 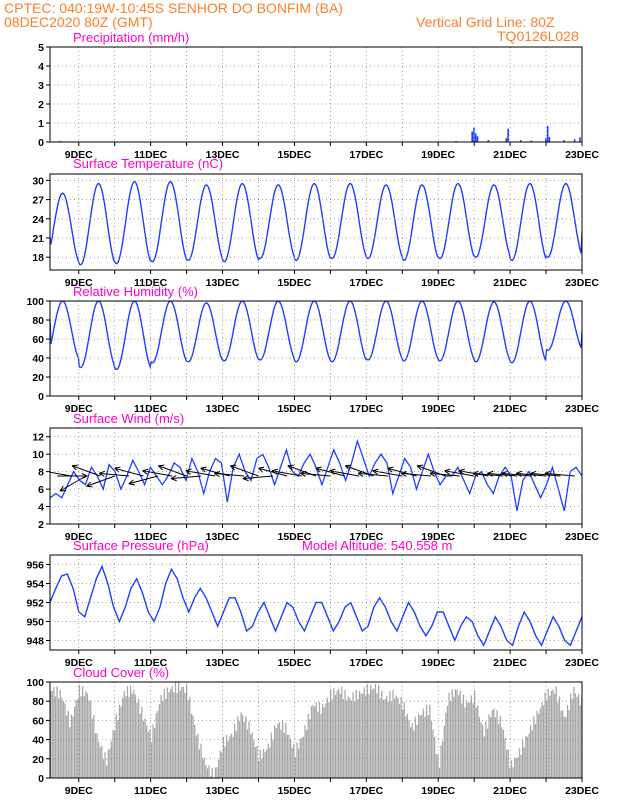 What do you see at coordinates (295, 791) in the screenshot?
I see `x-tick-label: 15DEC` at bounding box center [295, 791].